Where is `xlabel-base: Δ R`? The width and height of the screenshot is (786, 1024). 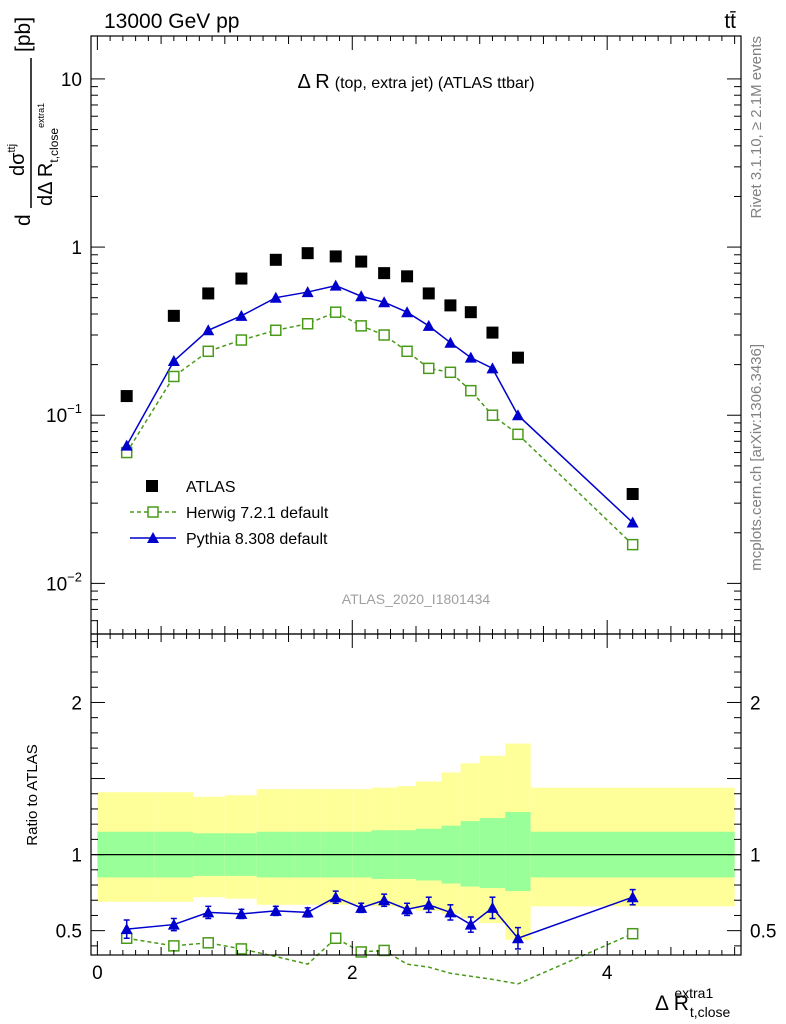
xlabel-base: Δ R is located at coordinates (672, 1003).